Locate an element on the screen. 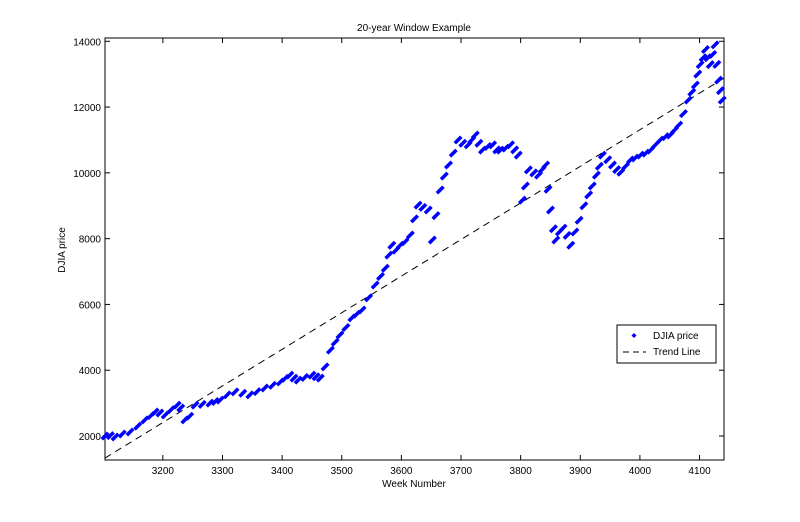 The image size is (800, 522). y-tick-label: 10000 is located at coordinates (87, 174).